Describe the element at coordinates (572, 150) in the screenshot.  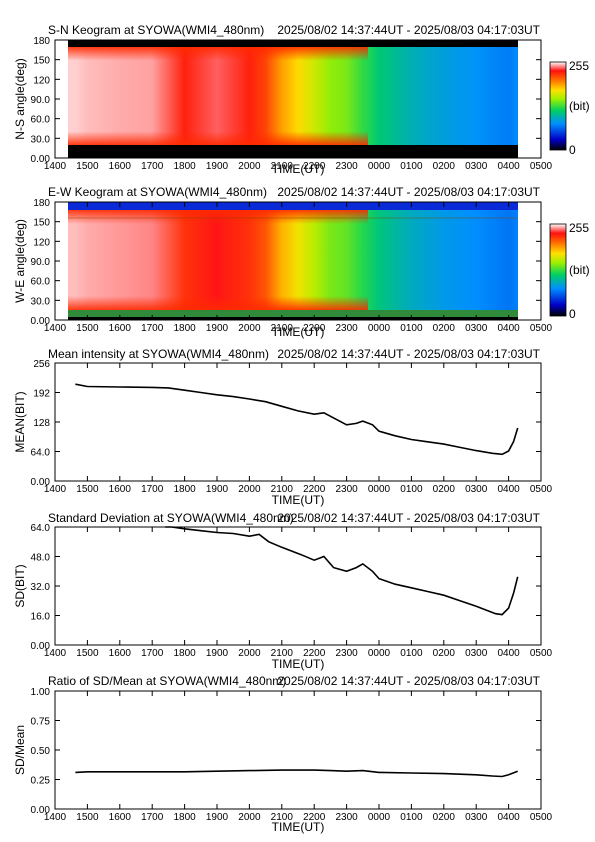
I see `colorbar-min-label: 0` at that location.